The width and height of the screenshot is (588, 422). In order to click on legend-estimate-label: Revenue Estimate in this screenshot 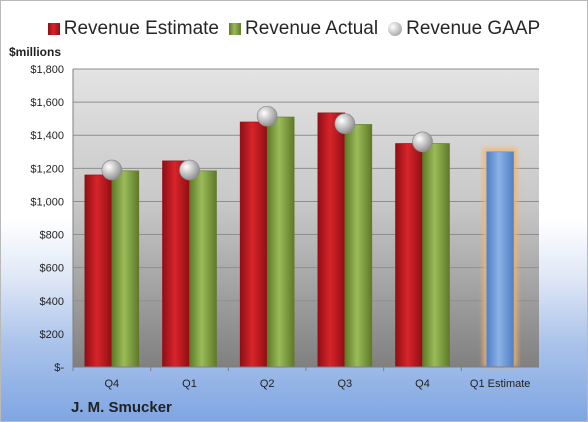, I will do `click(141, 28)`.